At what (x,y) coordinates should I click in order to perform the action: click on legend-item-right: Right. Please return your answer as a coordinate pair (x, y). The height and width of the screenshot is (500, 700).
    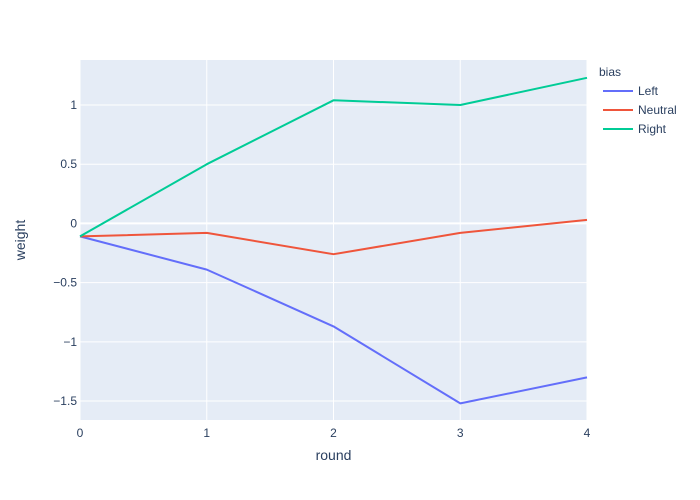
    Looking at the image, I should click on (635, 129).